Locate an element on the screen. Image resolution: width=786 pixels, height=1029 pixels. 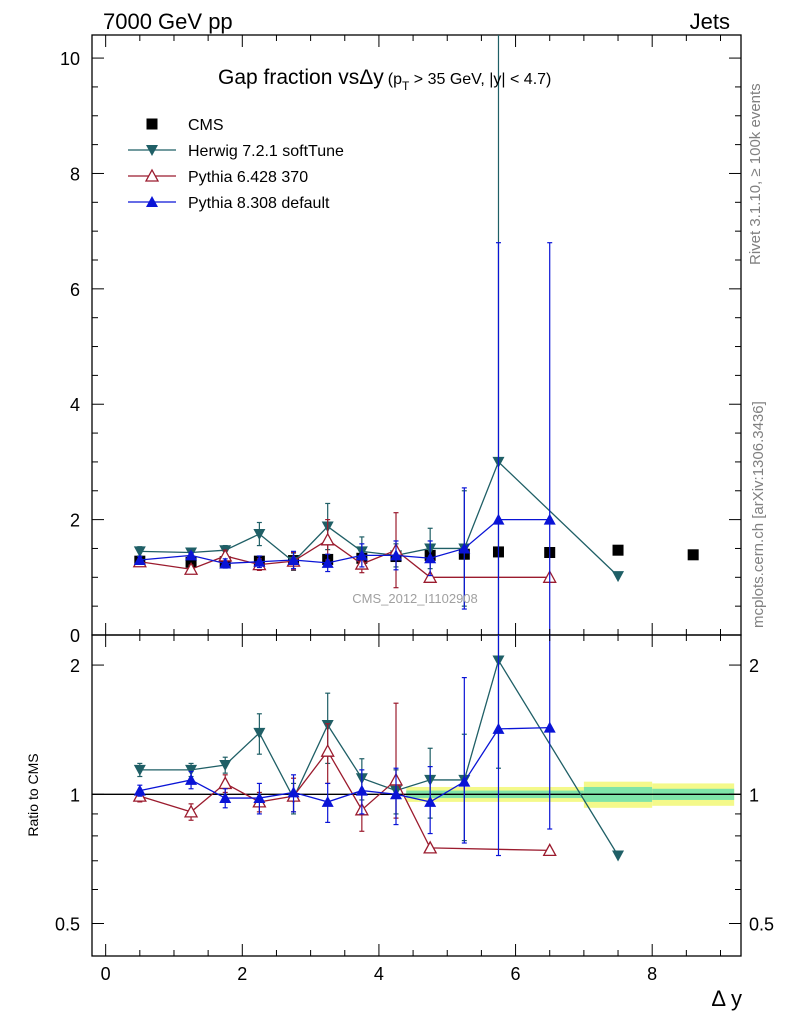
header-left: 7000 GeV pp is located at coordinates (168, 21).